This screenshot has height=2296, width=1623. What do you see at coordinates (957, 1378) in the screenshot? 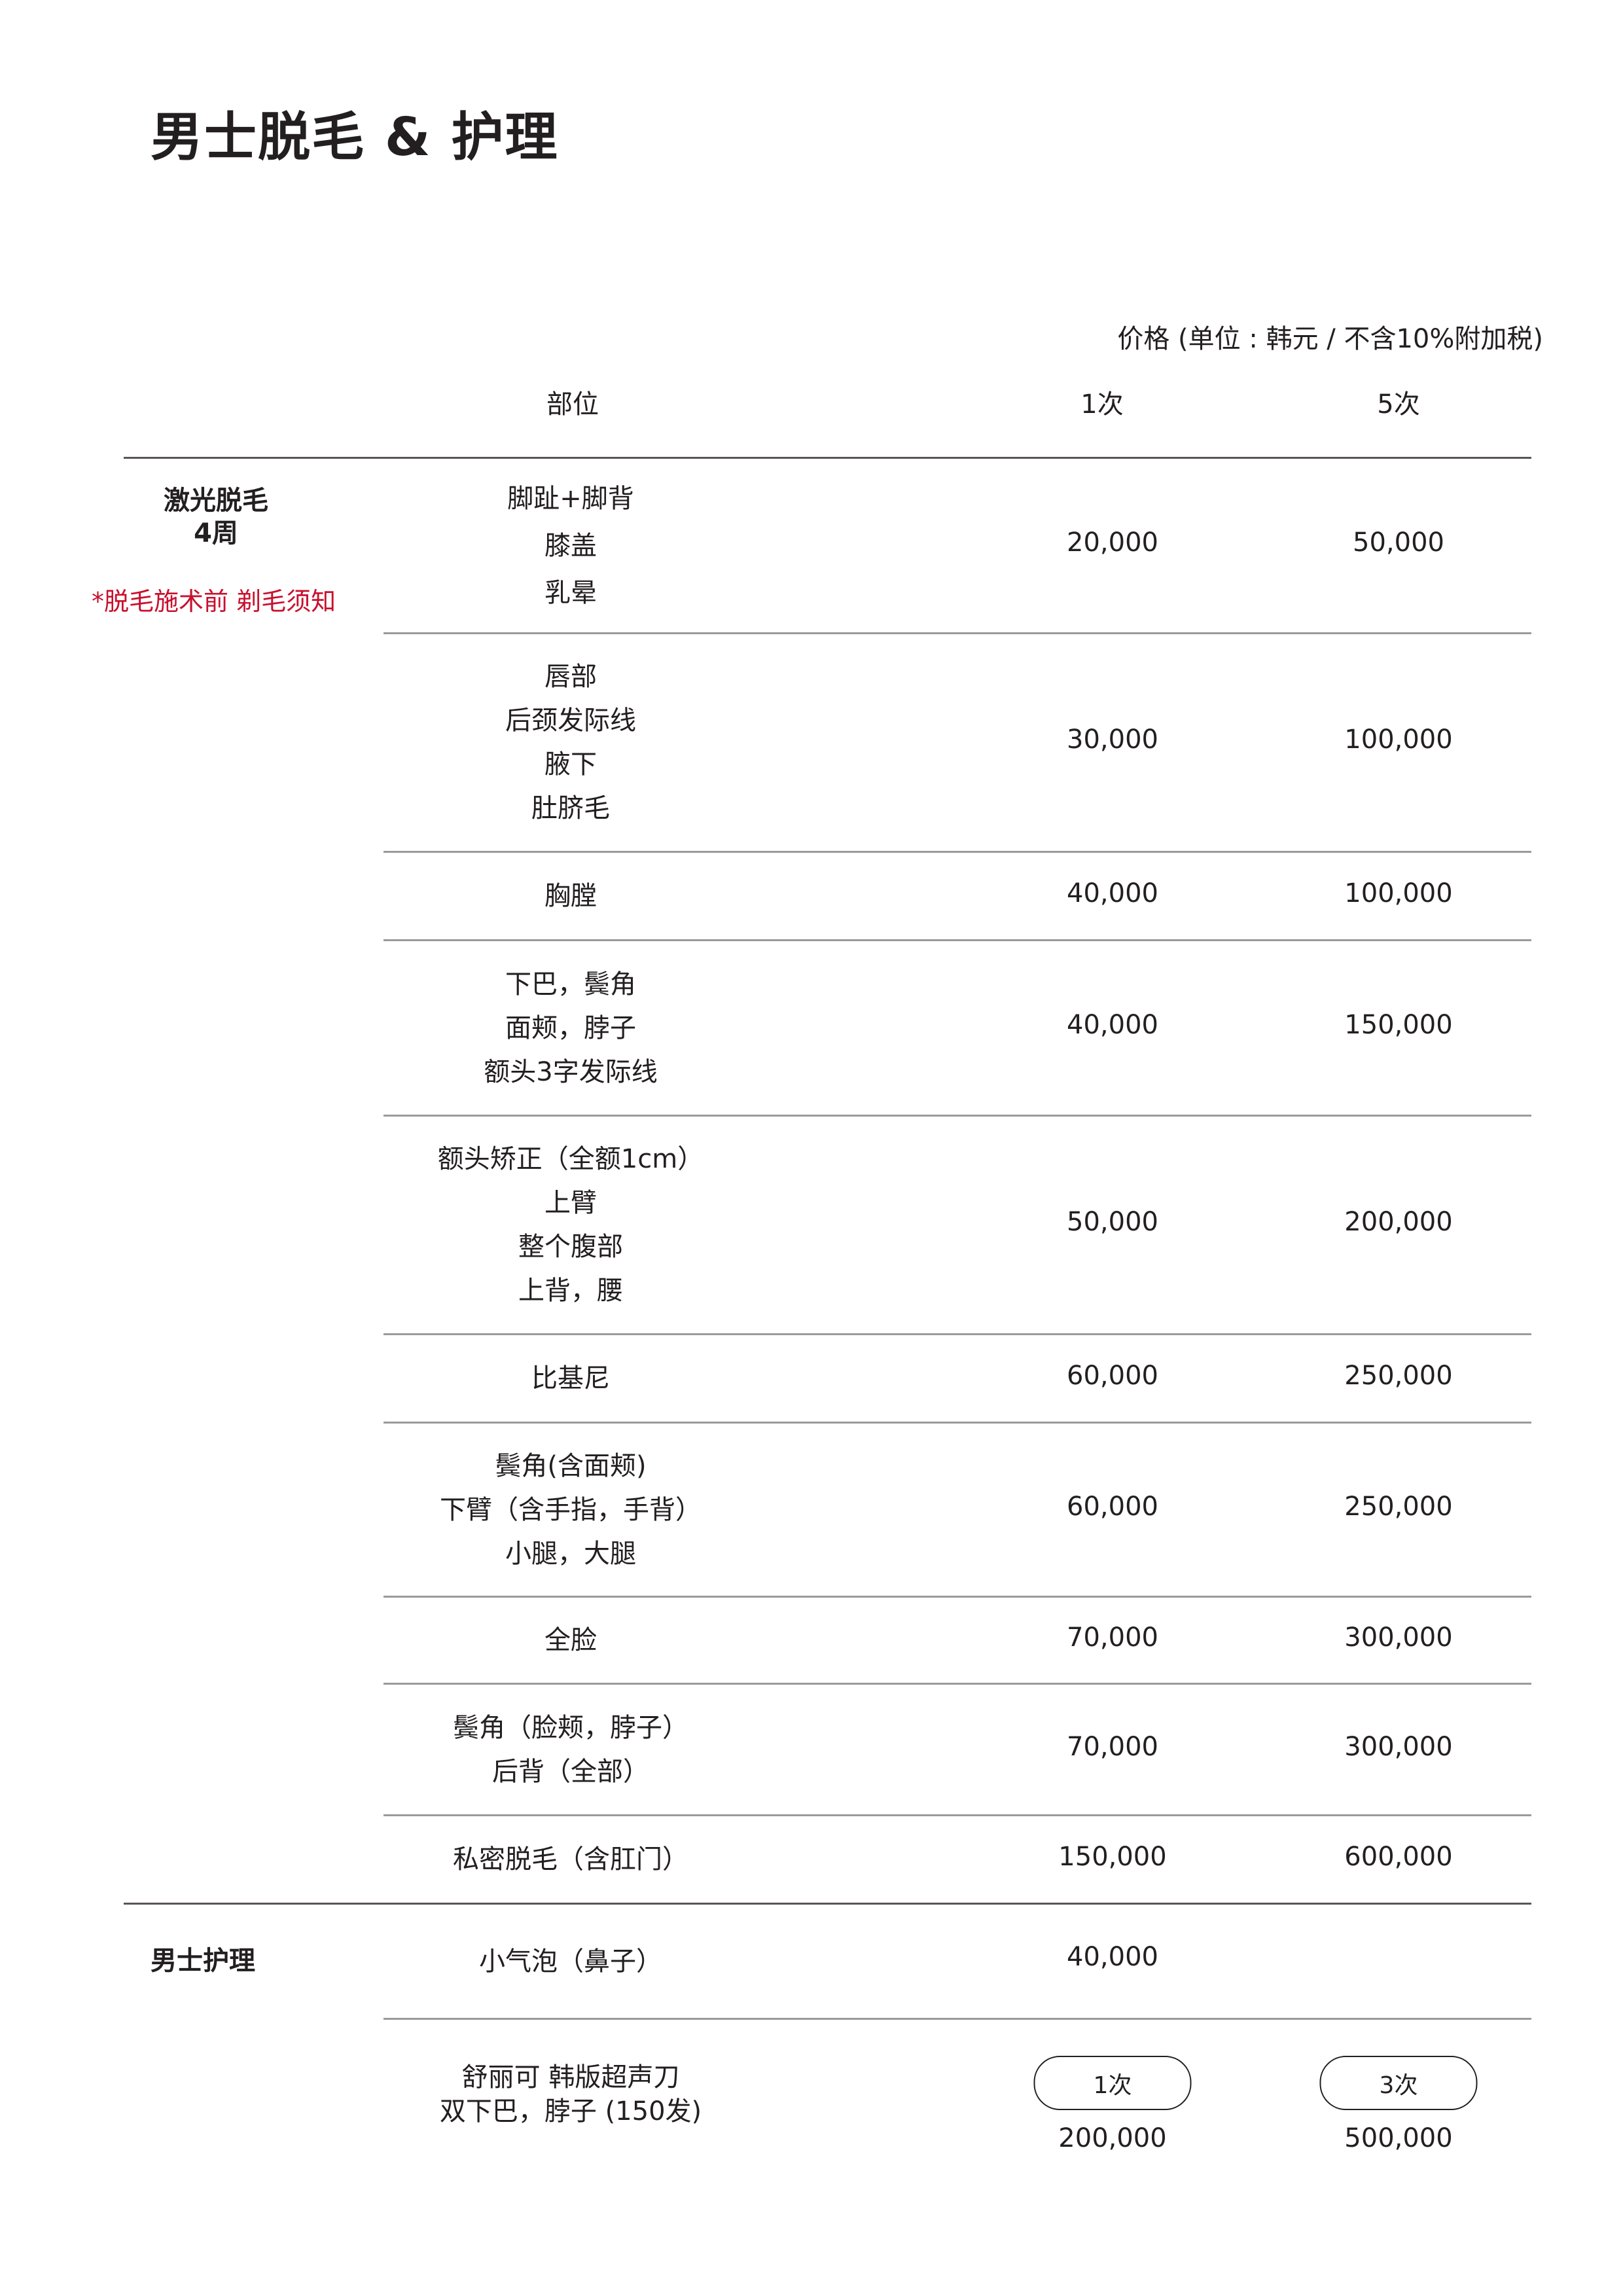
I see `table-row: 比基尼 60,000 250,000` at bounding box center [957, 1378].